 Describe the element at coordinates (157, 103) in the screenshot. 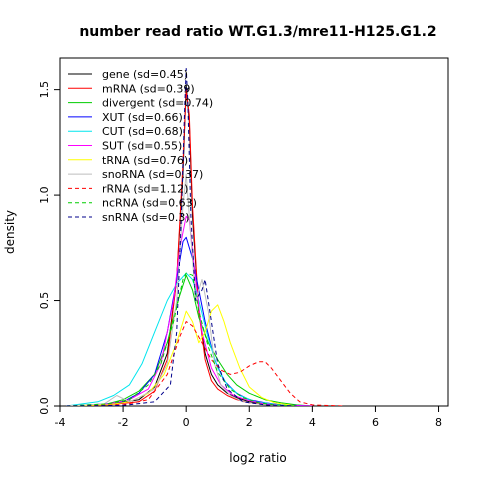

I see `legend-label: divergent (sd=0.74)` at that location.